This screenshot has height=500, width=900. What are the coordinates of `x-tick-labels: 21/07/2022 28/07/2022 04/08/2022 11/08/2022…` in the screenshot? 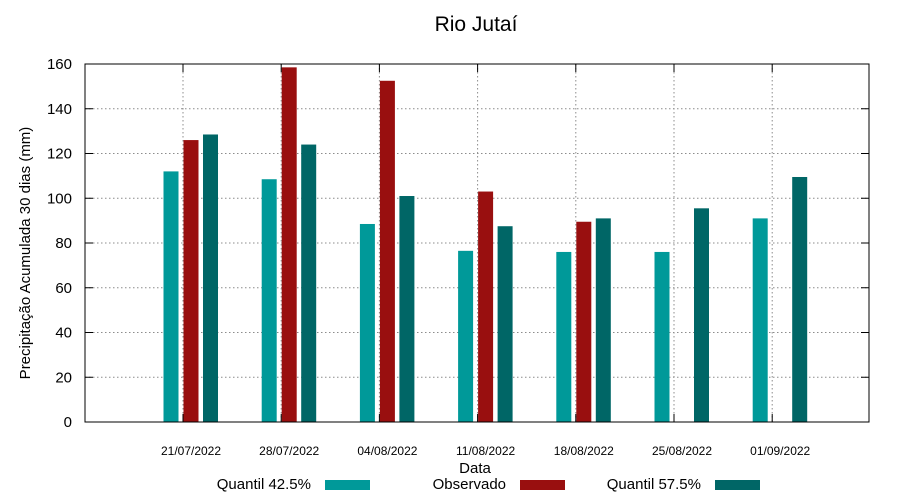 It's located at (486, 451).